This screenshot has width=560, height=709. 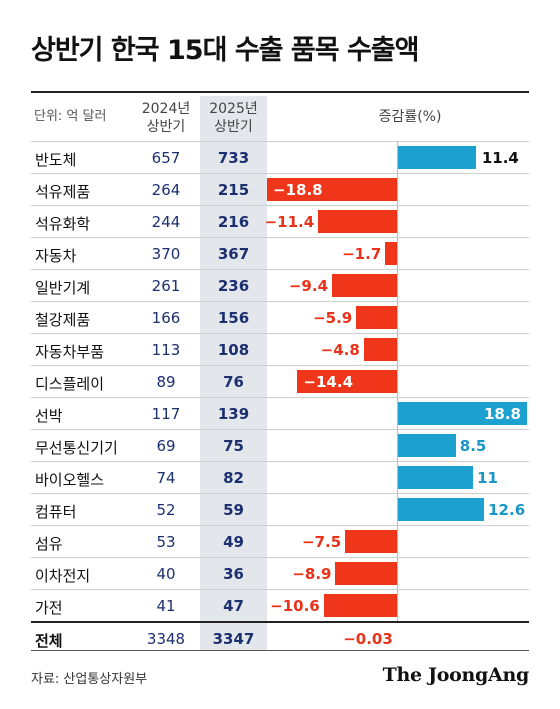 I want to click on change-label: −0.03, so click(x=368, y=639).